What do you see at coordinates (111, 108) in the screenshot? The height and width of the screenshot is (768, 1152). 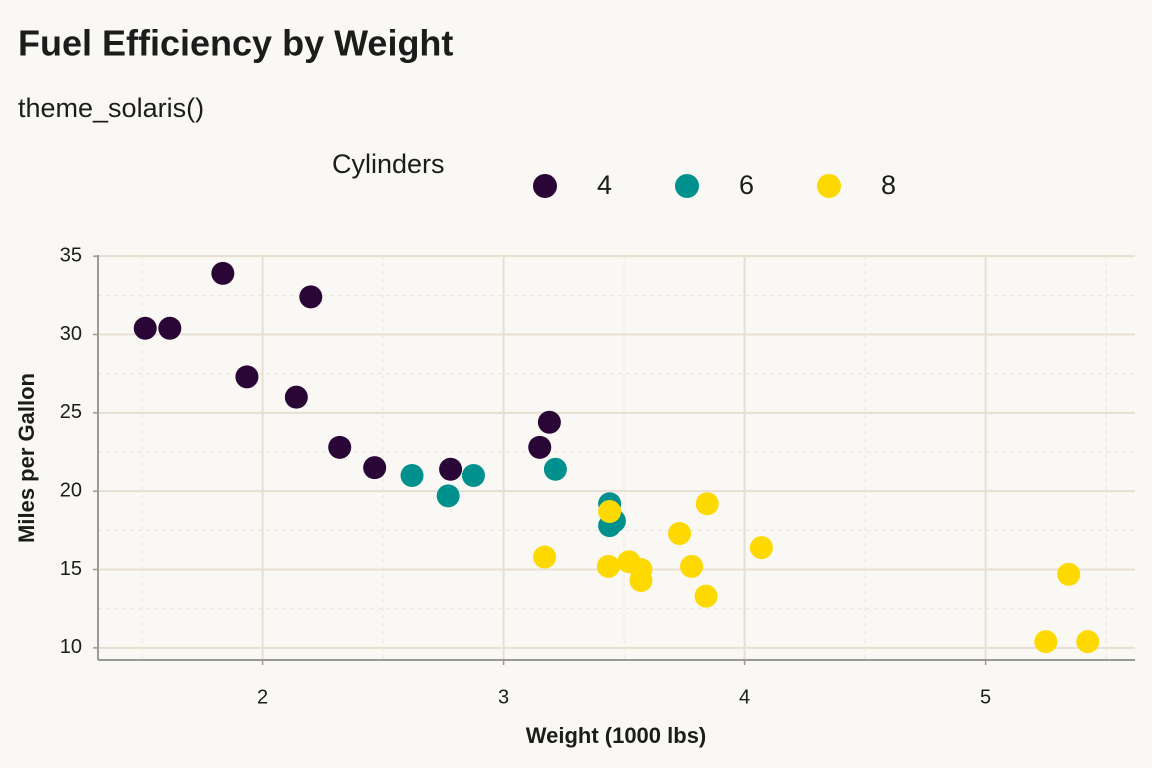 I see `chart-subtitle: theme_solaris()` at bounding box center [111, 108].